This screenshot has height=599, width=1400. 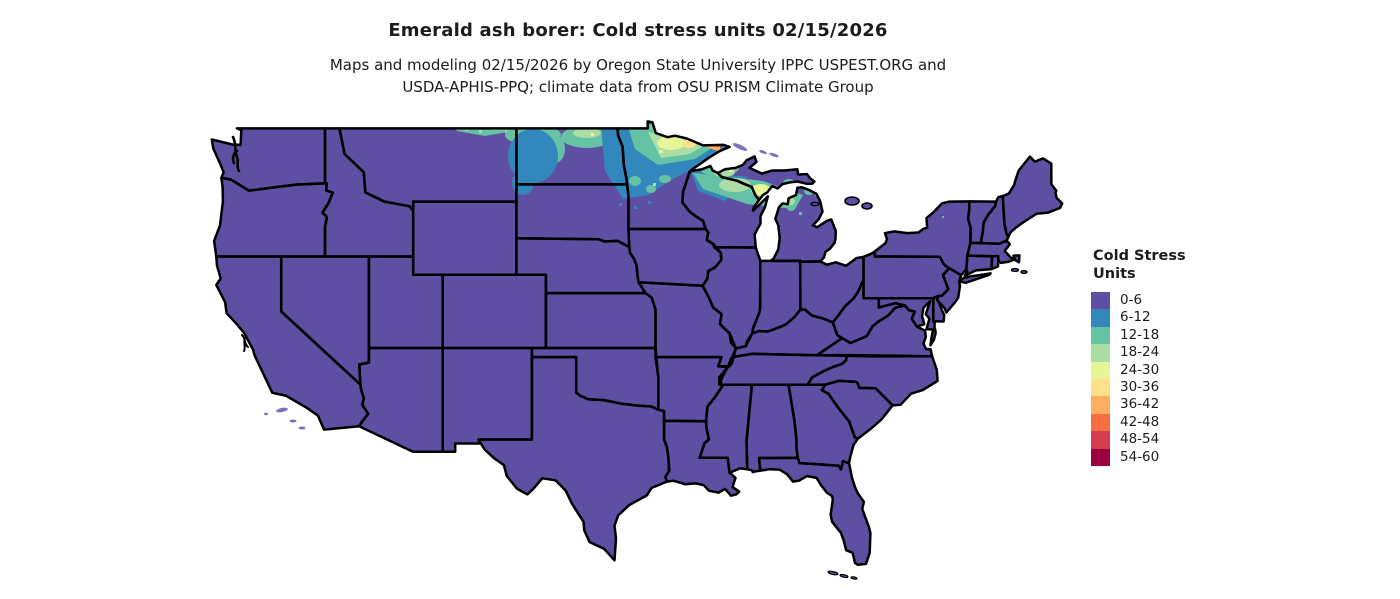 I want to click on state-shape-md, so click(x=906, y=314).